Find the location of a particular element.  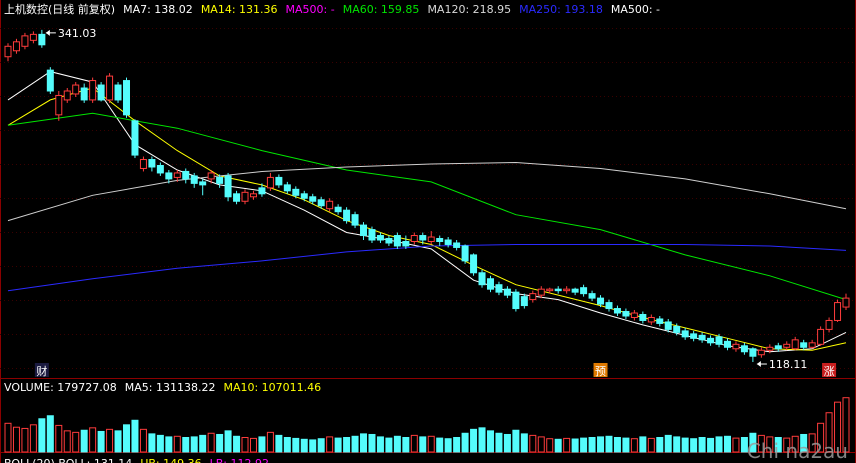

price-annotation: 118.11 is located at coordinates (788, 364).